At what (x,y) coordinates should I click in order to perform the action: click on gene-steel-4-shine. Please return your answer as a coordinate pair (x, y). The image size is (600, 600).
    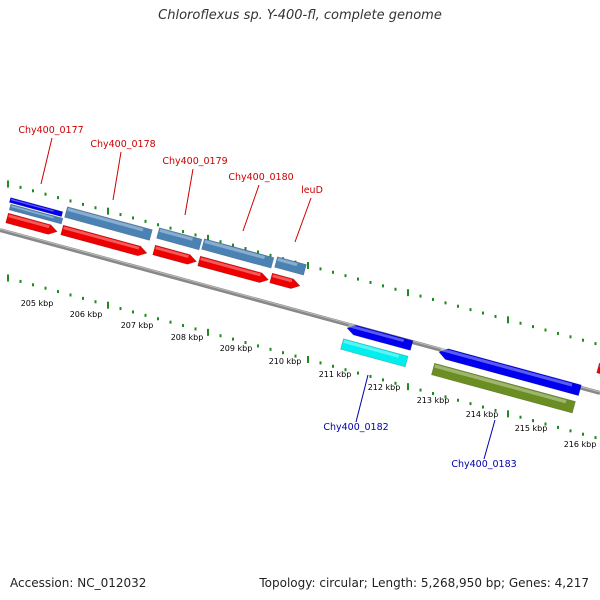
    Looking at the image, I should click on (287, 262).